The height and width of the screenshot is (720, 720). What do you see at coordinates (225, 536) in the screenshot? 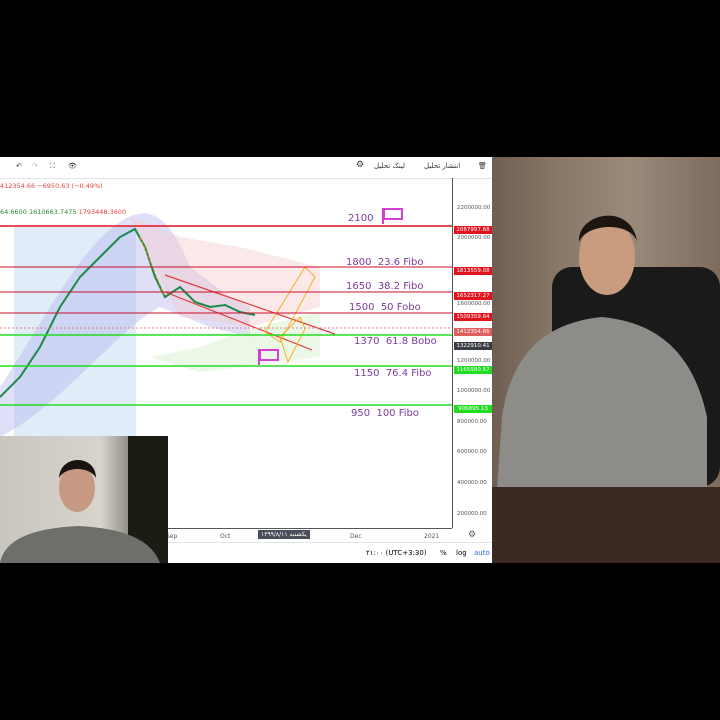
I see `time-label: Oct` at bounding box center [225, 536].